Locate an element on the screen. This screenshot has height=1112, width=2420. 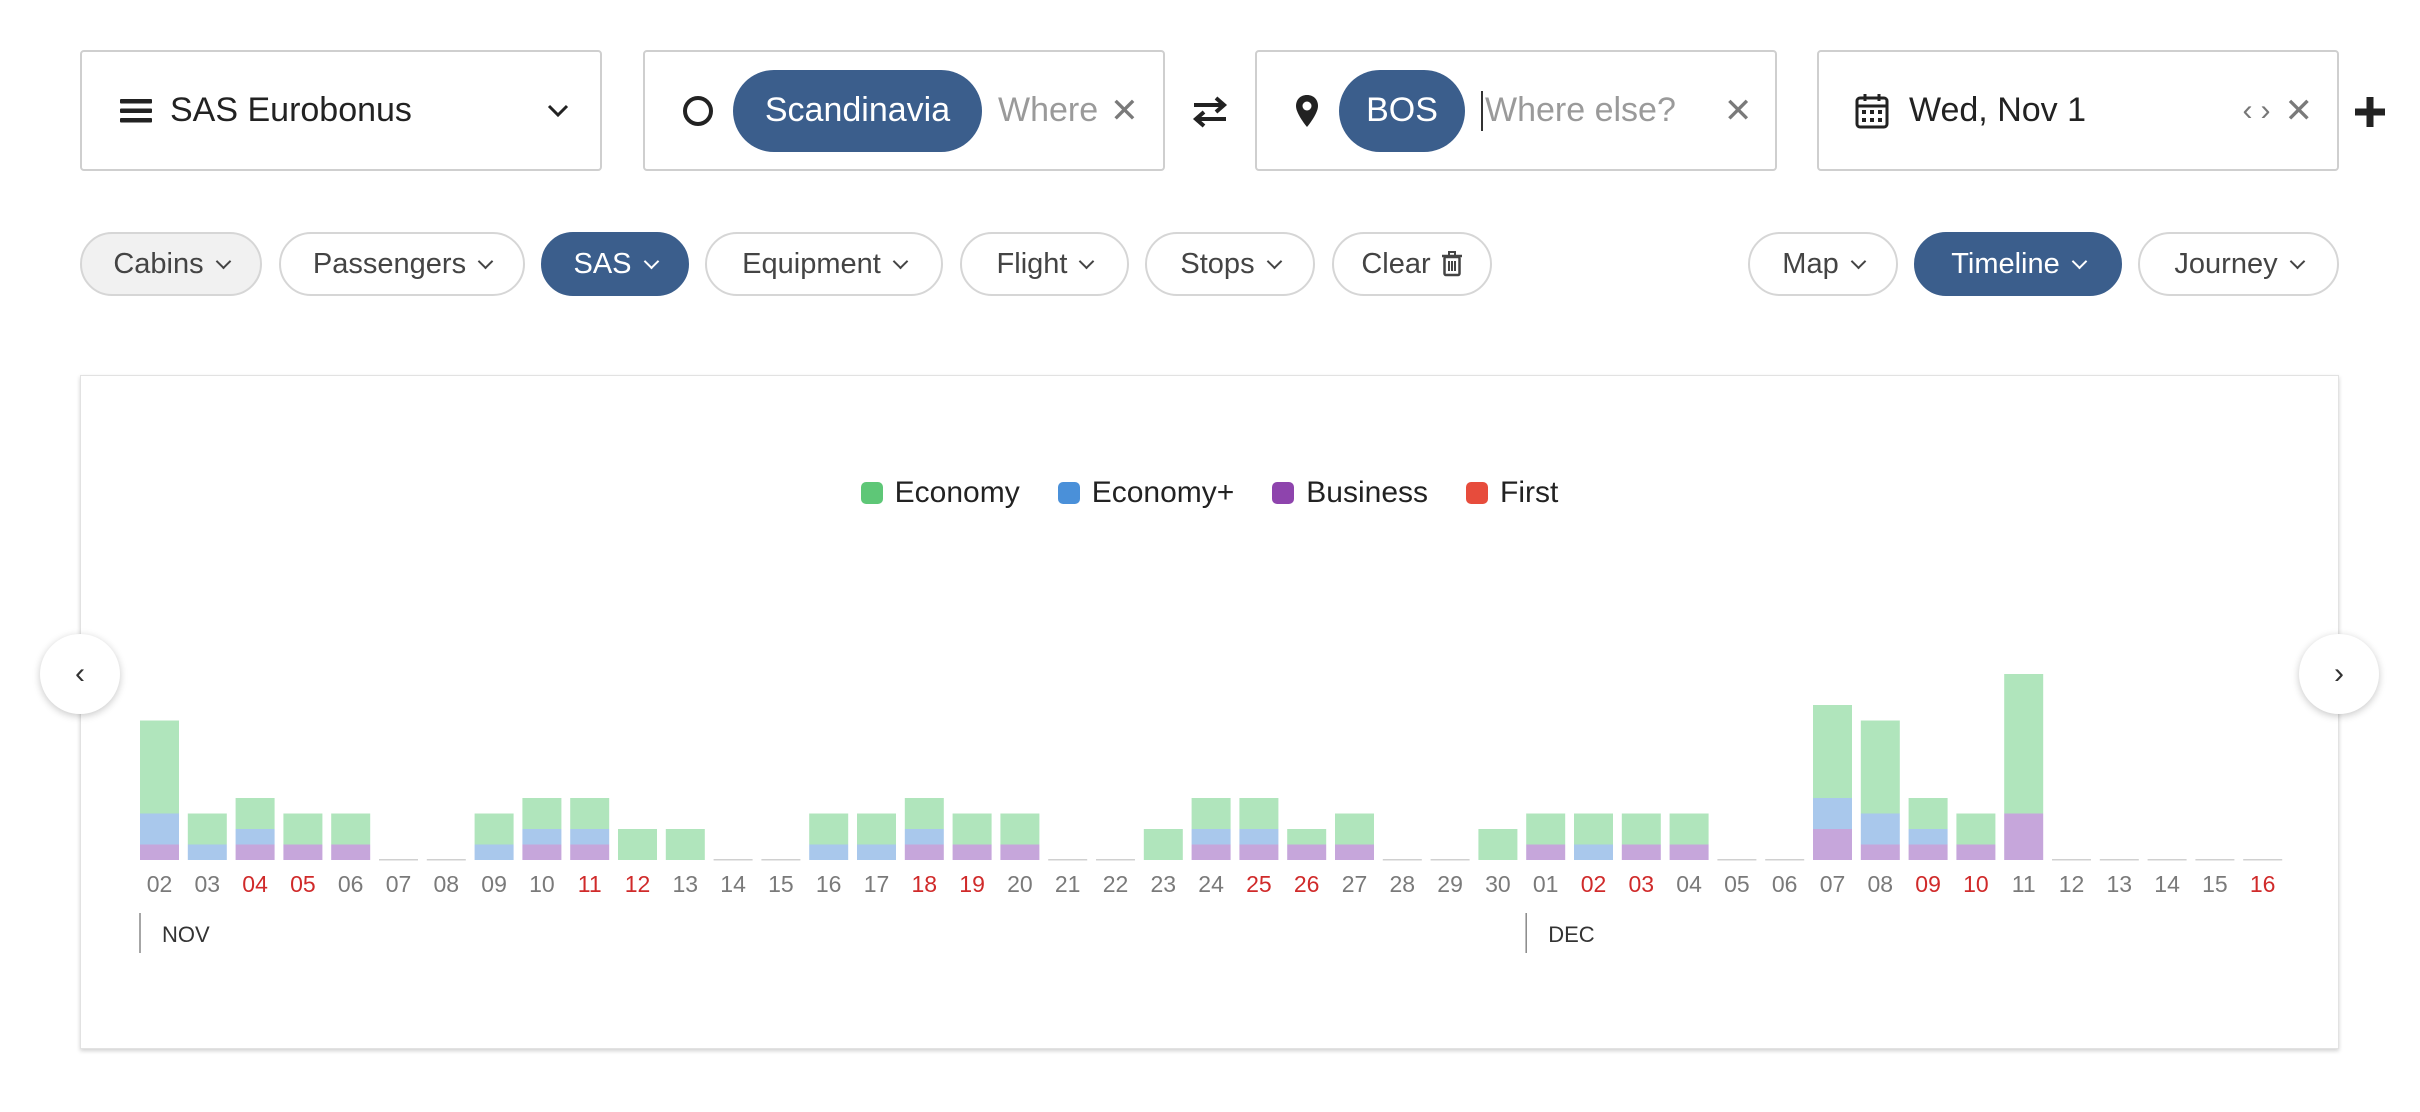
timeline-view-button: Timeline is located at coordinates (2018, 264).